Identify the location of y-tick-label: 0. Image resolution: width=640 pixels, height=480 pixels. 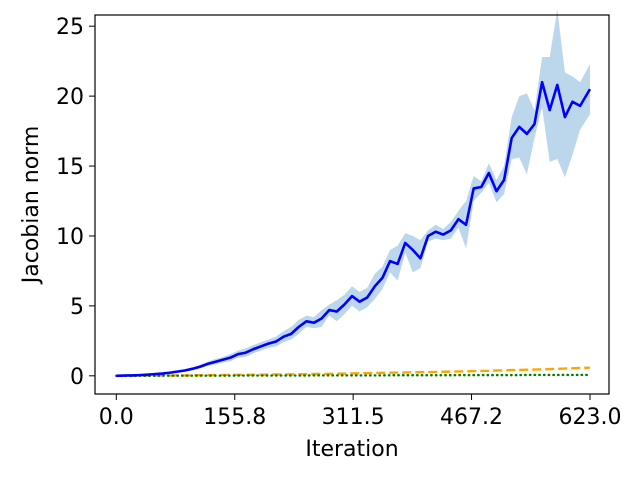
(77, 377).